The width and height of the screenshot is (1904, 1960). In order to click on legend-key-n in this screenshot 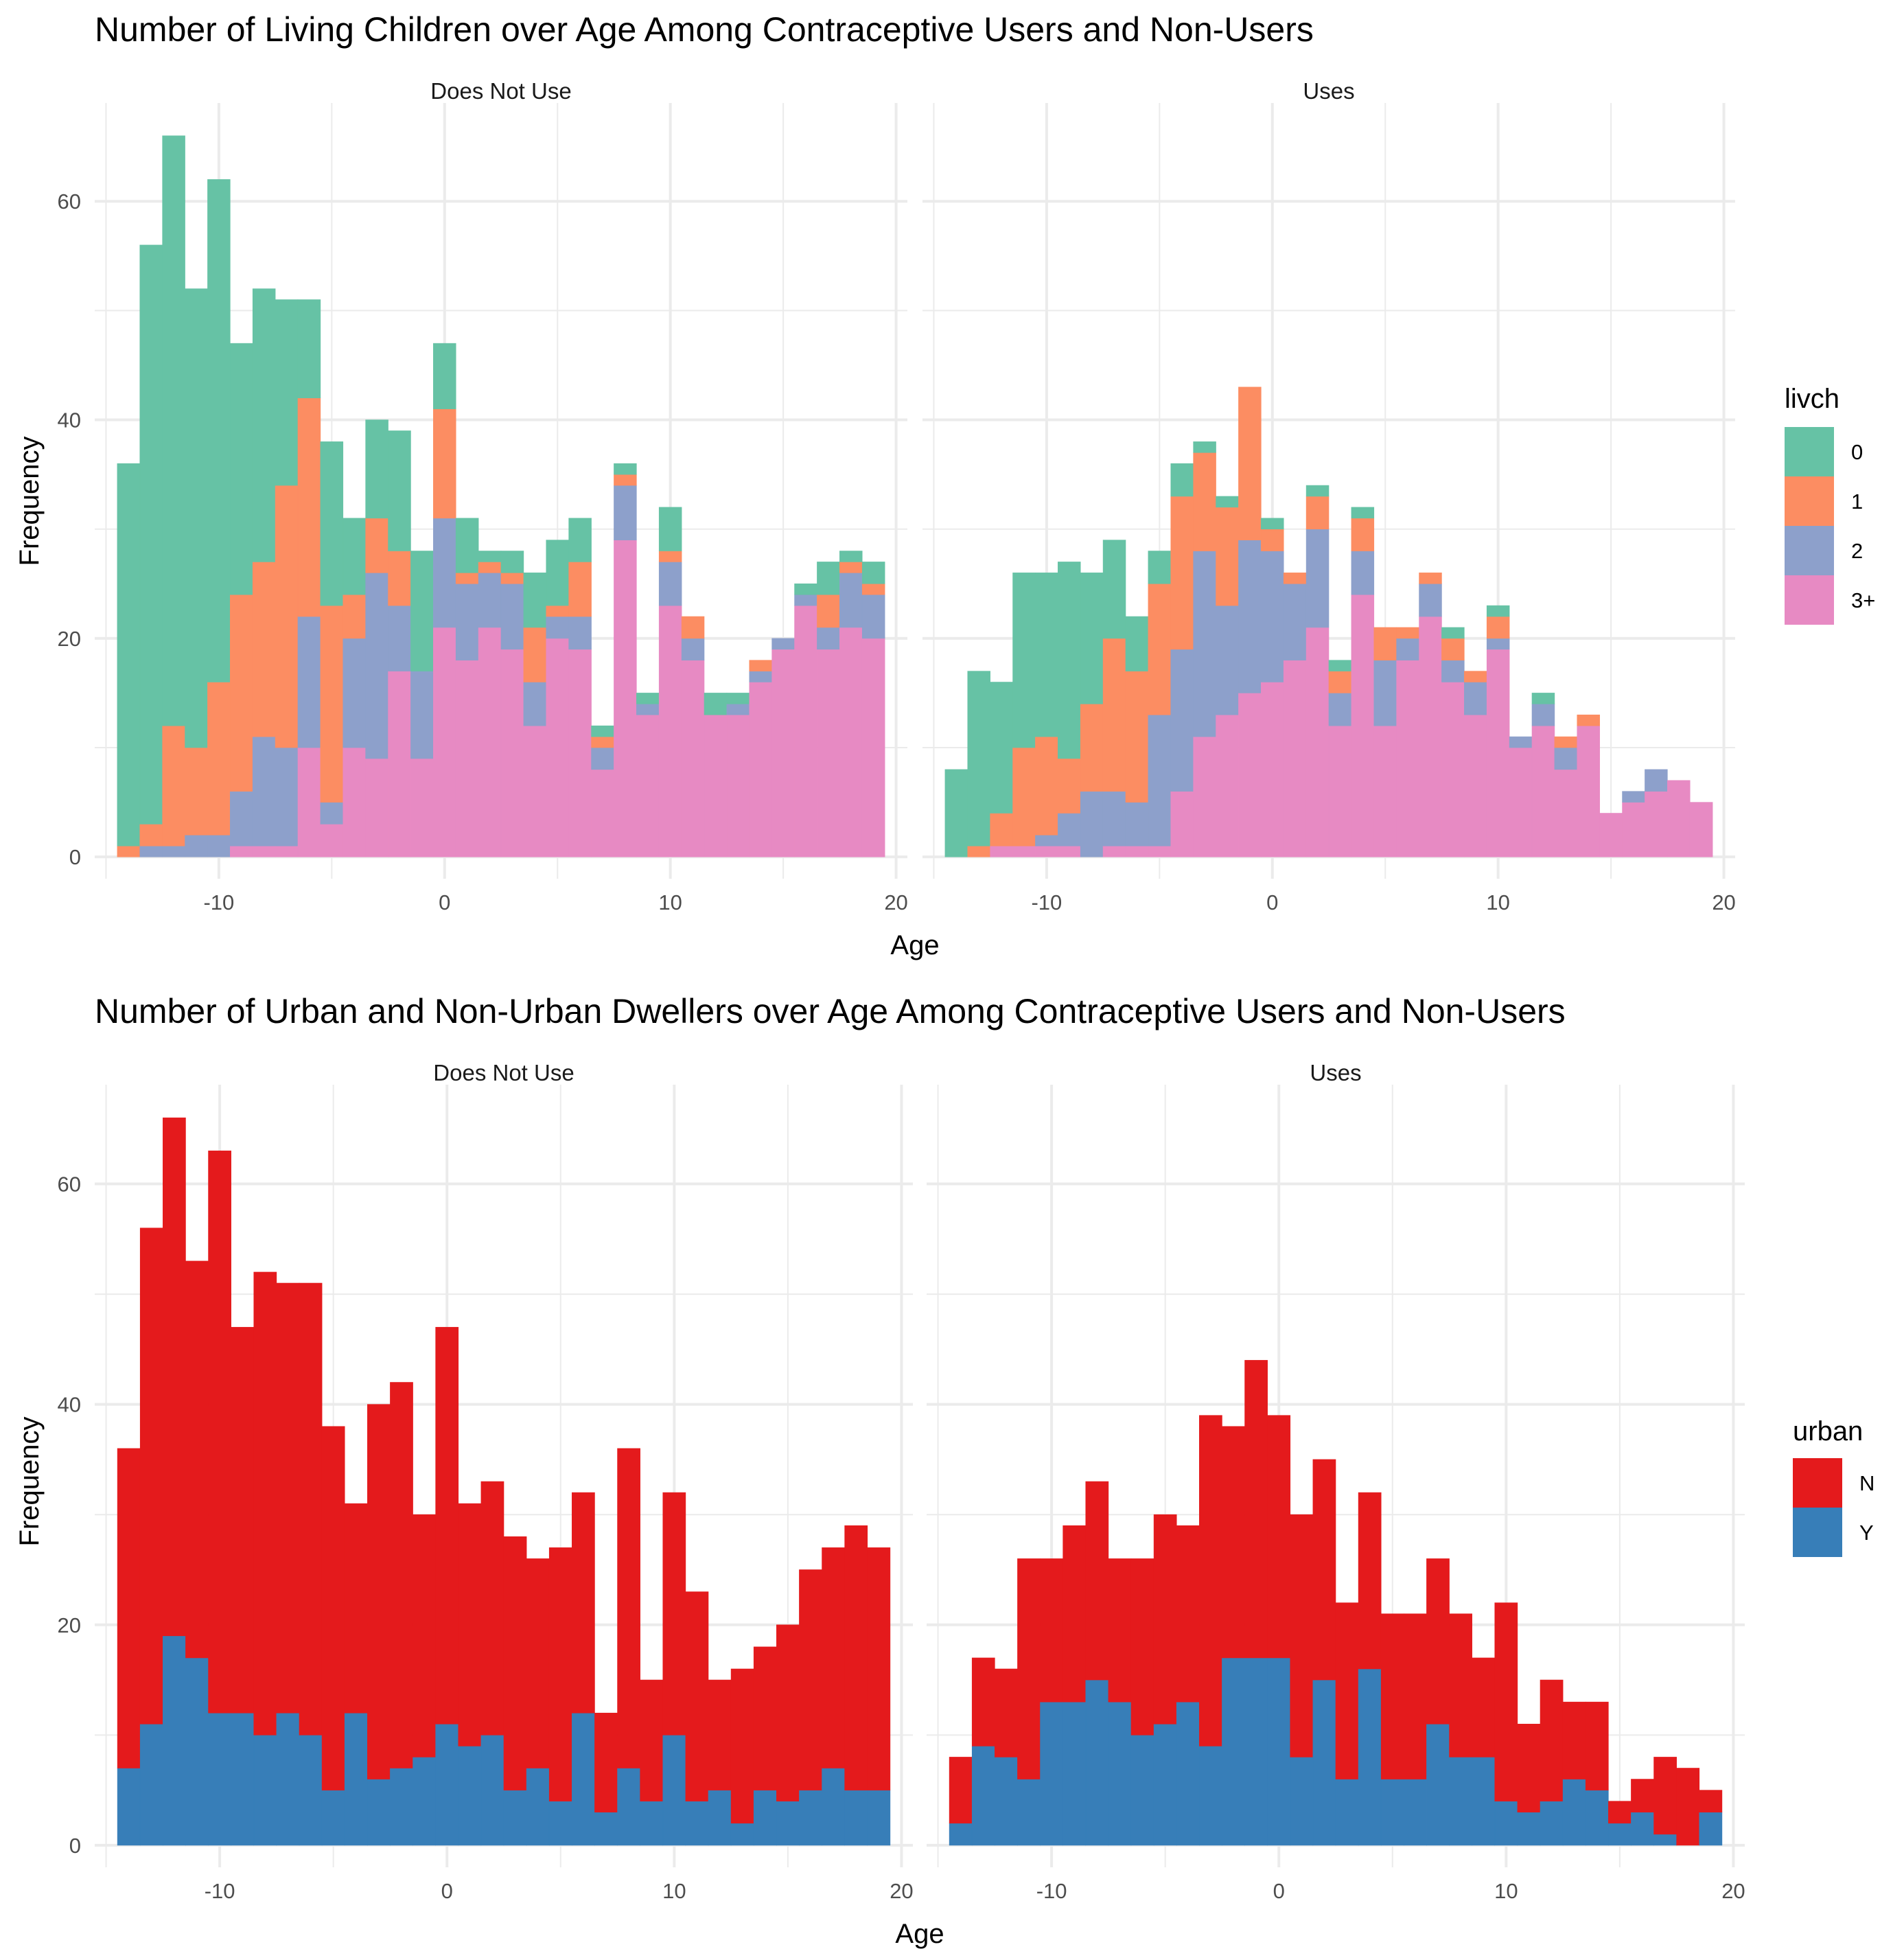, I will do `click(1817, 1483)`.